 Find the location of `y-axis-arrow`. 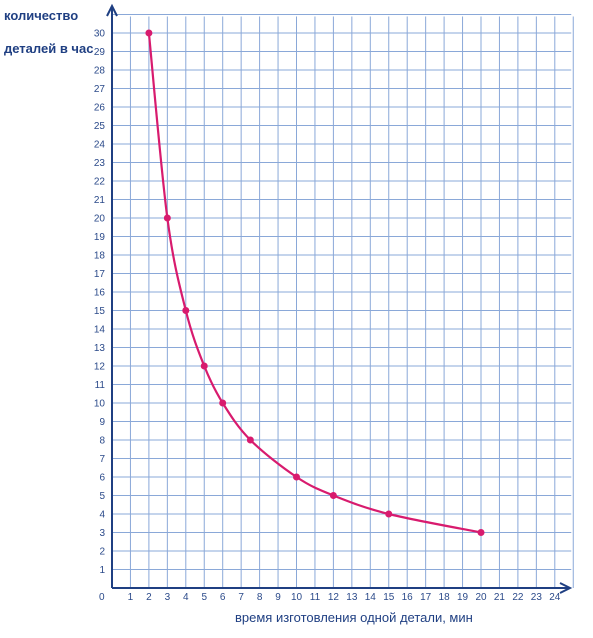

y-axis-arrow is located at coordinates (112, 10).